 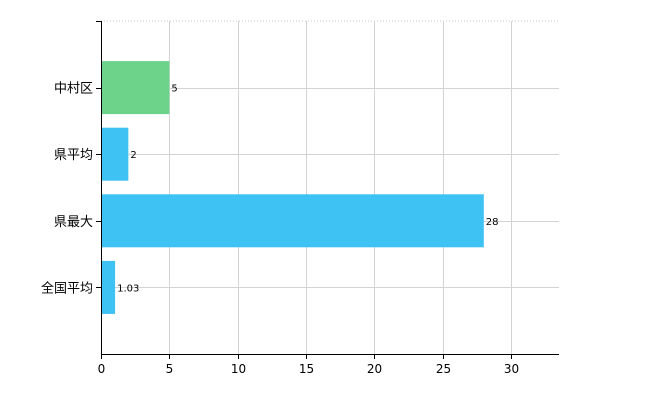 What do you see at coordinates (306, 369) in the screenshot?
I see `x-tick-label: 15` at bounding box center [306, 369].